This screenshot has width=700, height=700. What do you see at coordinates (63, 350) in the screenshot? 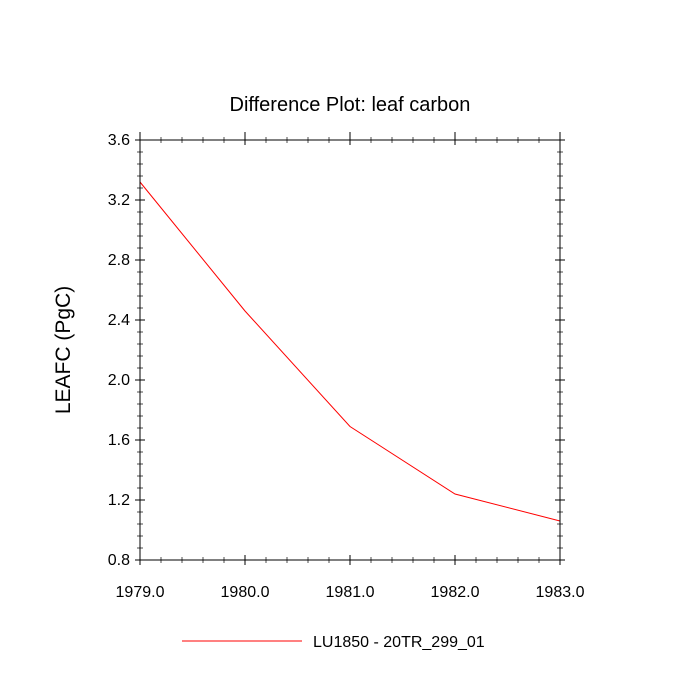
I see `y-axis-label: LEAFC (PgC)` at bounding box center [63, 350].